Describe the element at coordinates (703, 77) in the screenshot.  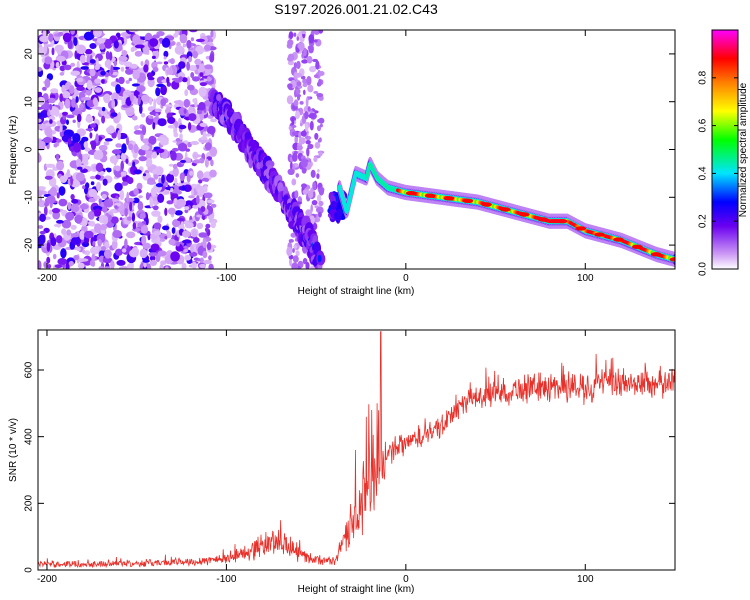
I see `colorbar-tick-label: 0.8` at that location.